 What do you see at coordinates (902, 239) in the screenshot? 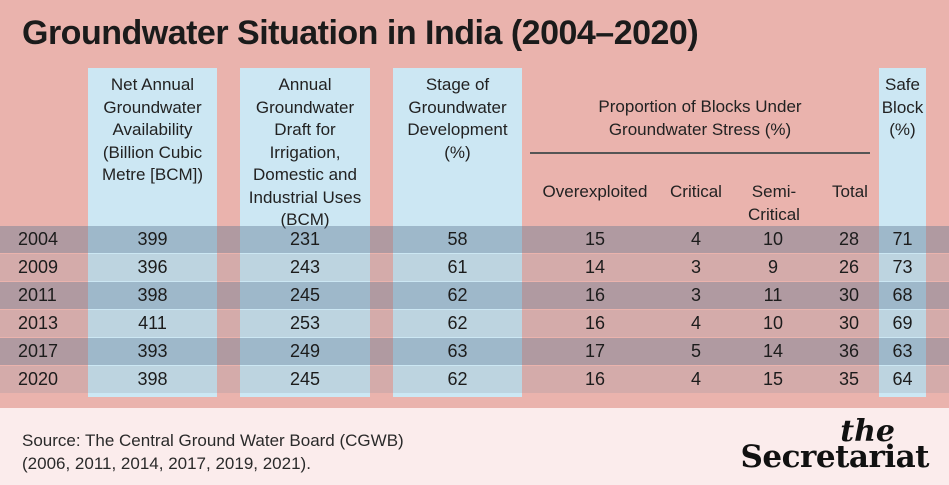
I see `cell-safe-block: 71` at bounding box center [902, 239].